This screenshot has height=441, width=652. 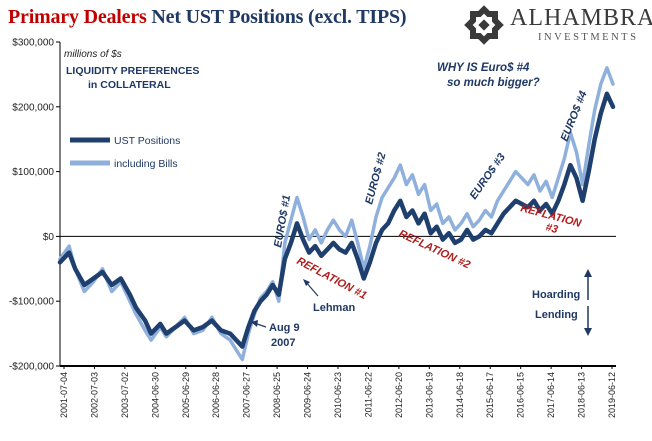 What do you see at coordinates (334, 308) in the screenshot?
I see `annotation-lehman: Lehman` at bounding box center [334, 308].